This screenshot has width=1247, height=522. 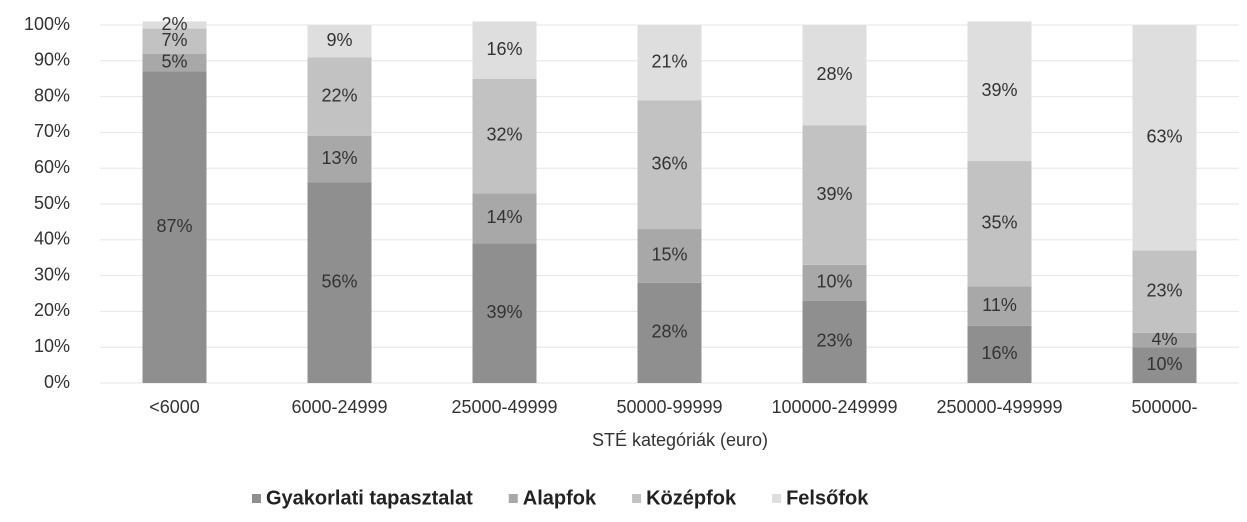 What do you see at coordinates (1164, 407) in the screenshot?
I see `x-tick-label: 500000-` at bounding box center [1164, 407].